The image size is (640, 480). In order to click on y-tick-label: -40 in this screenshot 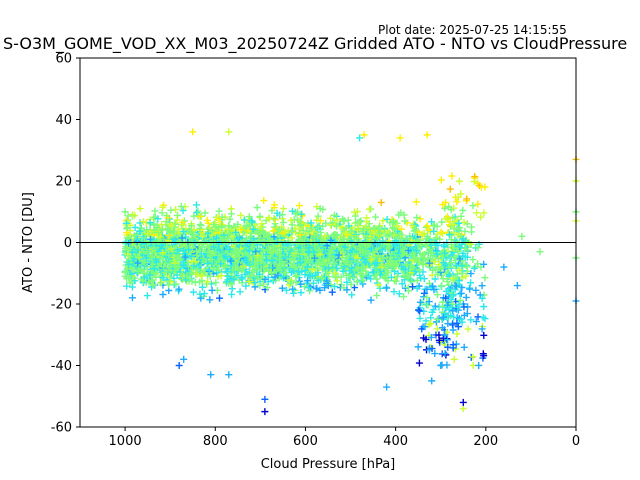, I will do `click(61, 366)`.